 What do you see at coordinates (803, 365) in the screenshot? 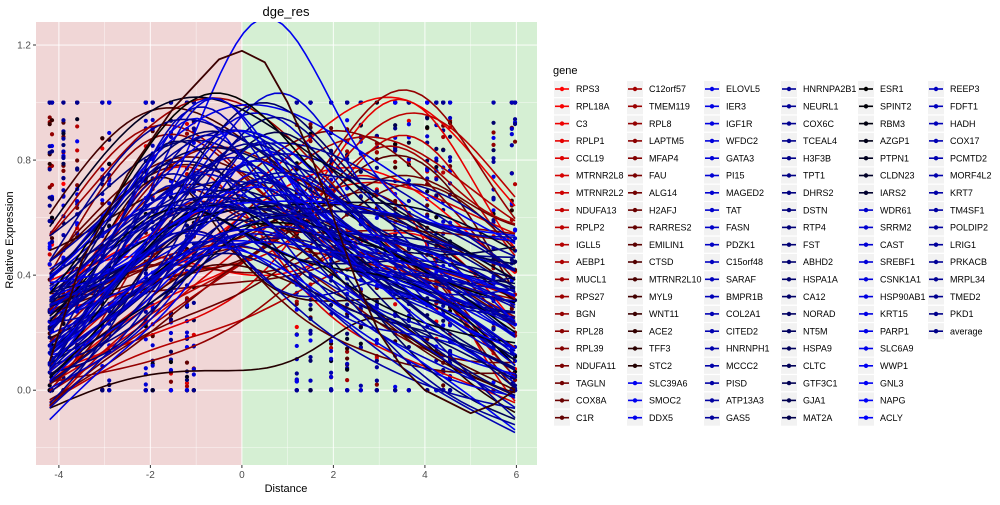
I see `legend-item: CLTC` at bounding box center [803, 365].